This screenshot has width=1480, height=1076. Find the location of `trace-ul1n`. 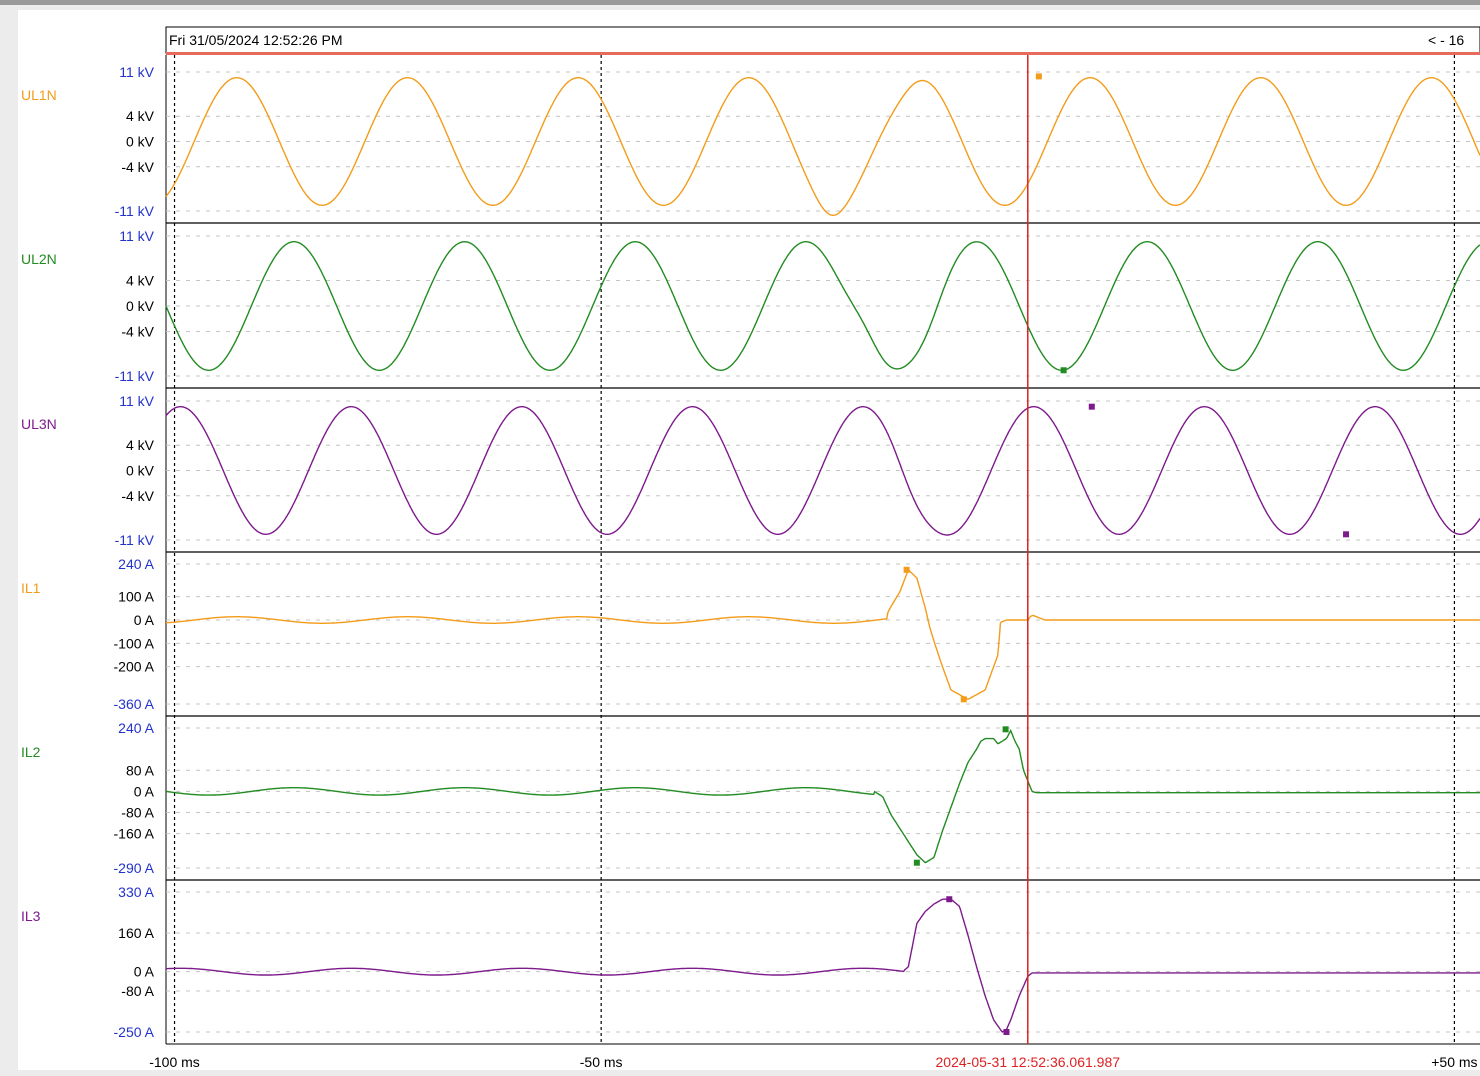

trace-ul1n is located at coordinates (822, 146).